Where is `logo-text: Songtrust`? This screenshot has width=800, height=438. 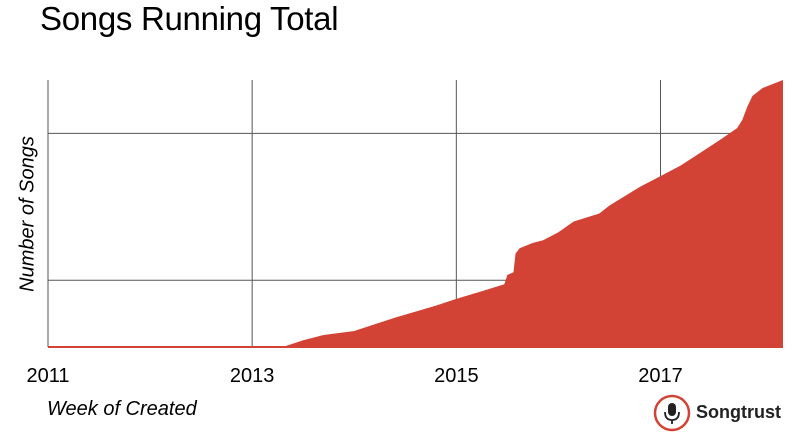
logo-text: Songtrust is located at coordinates (738, 412).